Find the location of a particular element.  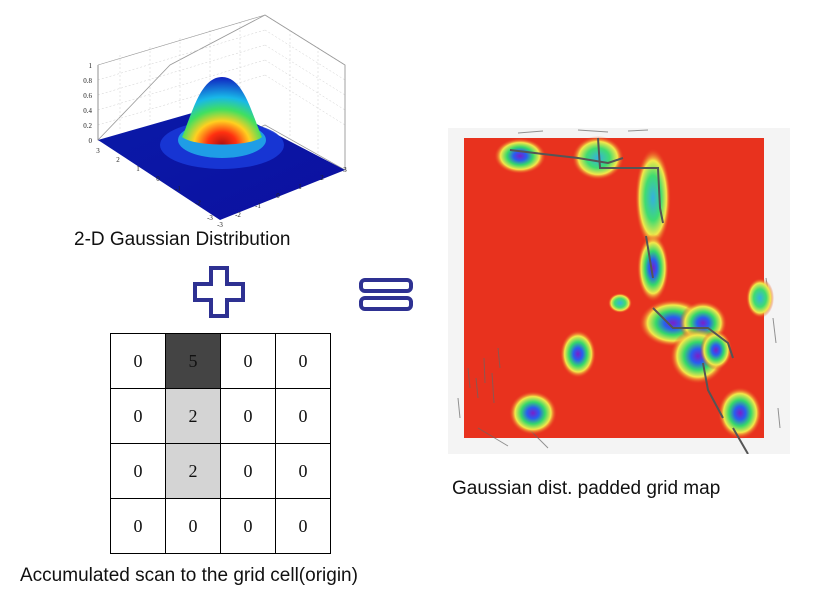

gaussian-bump is located at coordinates (222, 111).